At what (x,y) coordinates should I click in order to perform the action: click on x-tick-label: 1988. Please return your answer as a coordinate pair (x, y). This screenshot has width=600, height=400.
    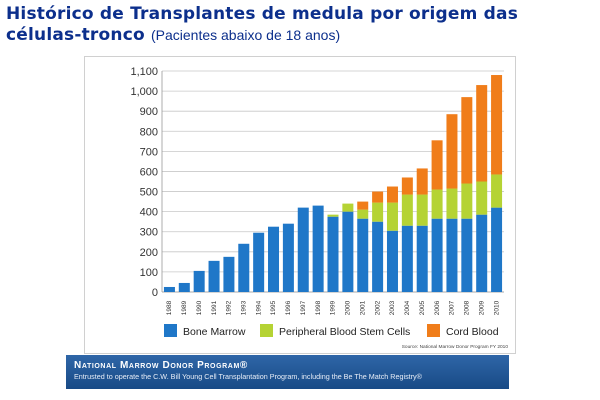
    Looking at the image, I should click on (169, 307).